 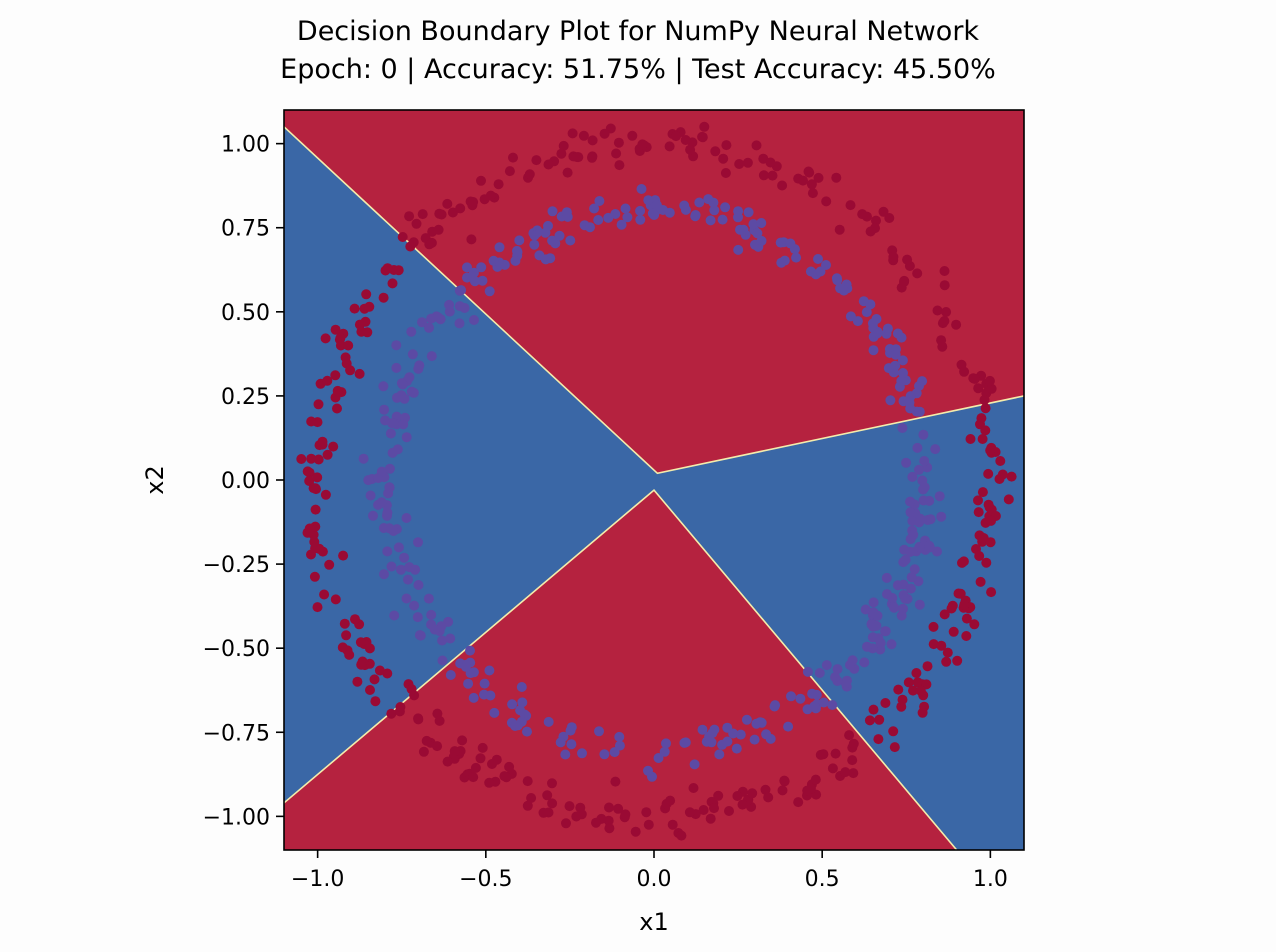 I want to click on x-axis-label: x1, so click(x=653, y=922).